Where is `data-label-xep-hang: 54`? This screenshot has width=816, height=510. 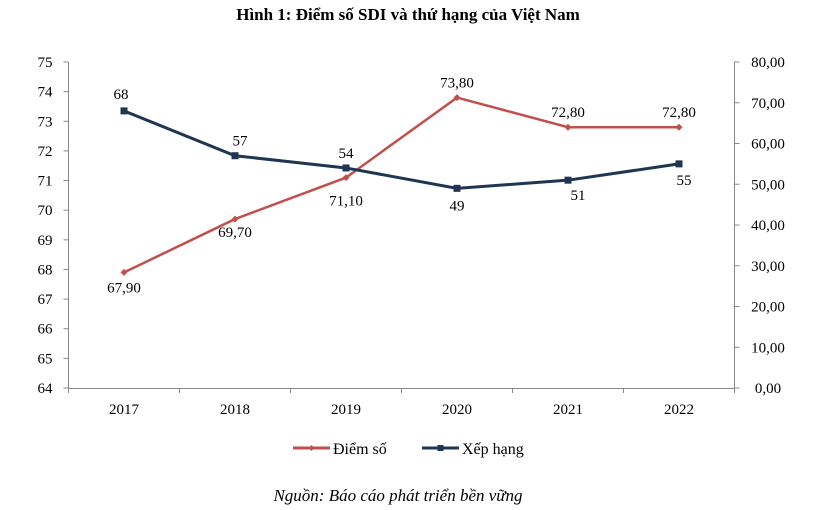
data-label-xep-hang: 54 is located at coordinates (347, 154).